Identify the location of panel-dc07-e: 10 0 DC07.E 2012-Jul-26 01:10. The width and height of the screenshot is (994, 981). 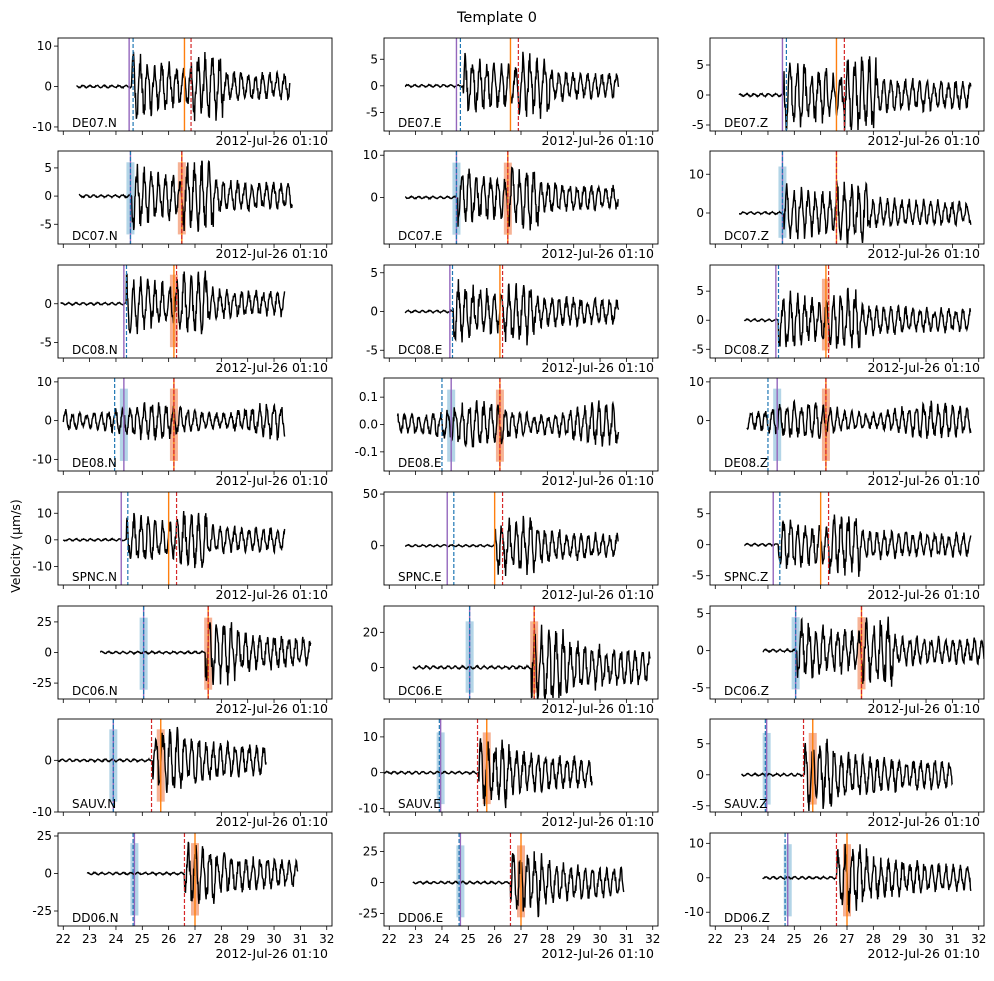
(511, 204).